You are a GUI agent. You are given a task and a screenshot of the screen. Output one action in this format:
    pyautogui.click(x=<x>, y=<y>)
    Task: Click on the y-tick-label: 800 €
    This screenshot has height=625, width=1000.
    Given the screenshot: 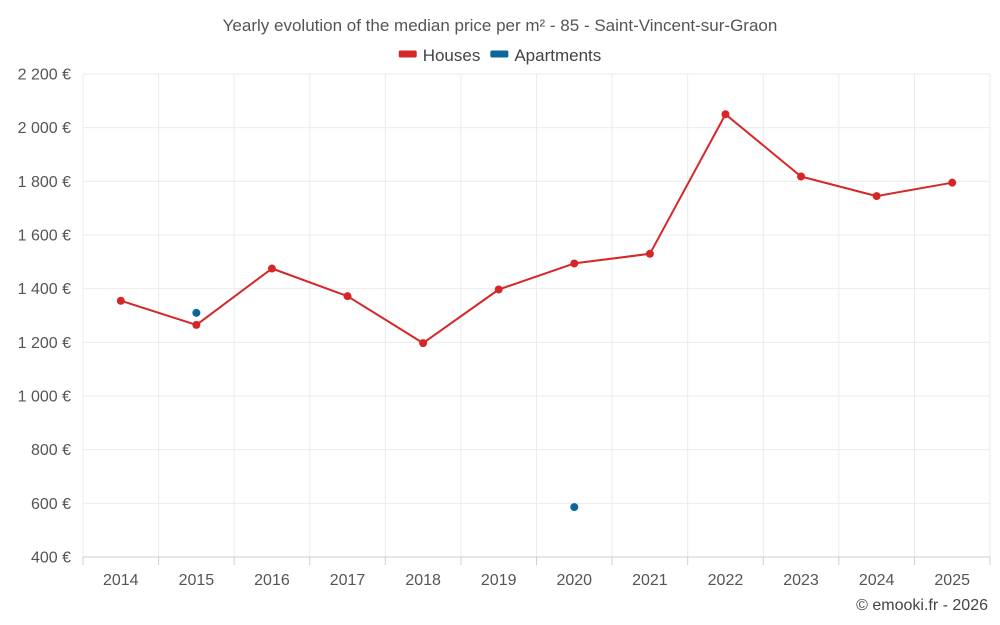 What is the action you would take?
    pyautogui.click(x=51, y=450)
    